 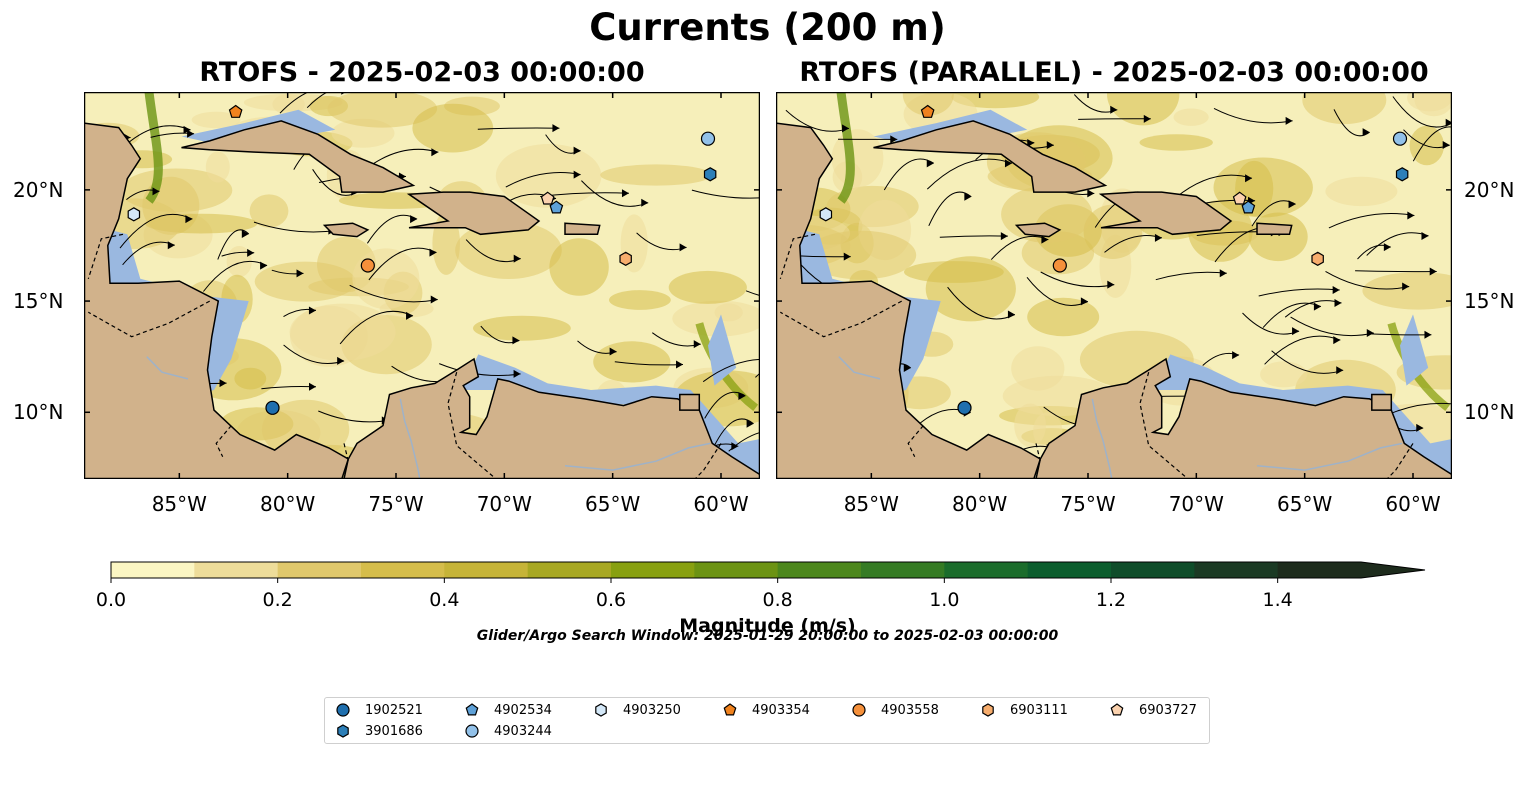 What do you see at coordinates (625, 258) in the screenshot?
I see `platform-6903111-marker` at bounding box center [625, 258].